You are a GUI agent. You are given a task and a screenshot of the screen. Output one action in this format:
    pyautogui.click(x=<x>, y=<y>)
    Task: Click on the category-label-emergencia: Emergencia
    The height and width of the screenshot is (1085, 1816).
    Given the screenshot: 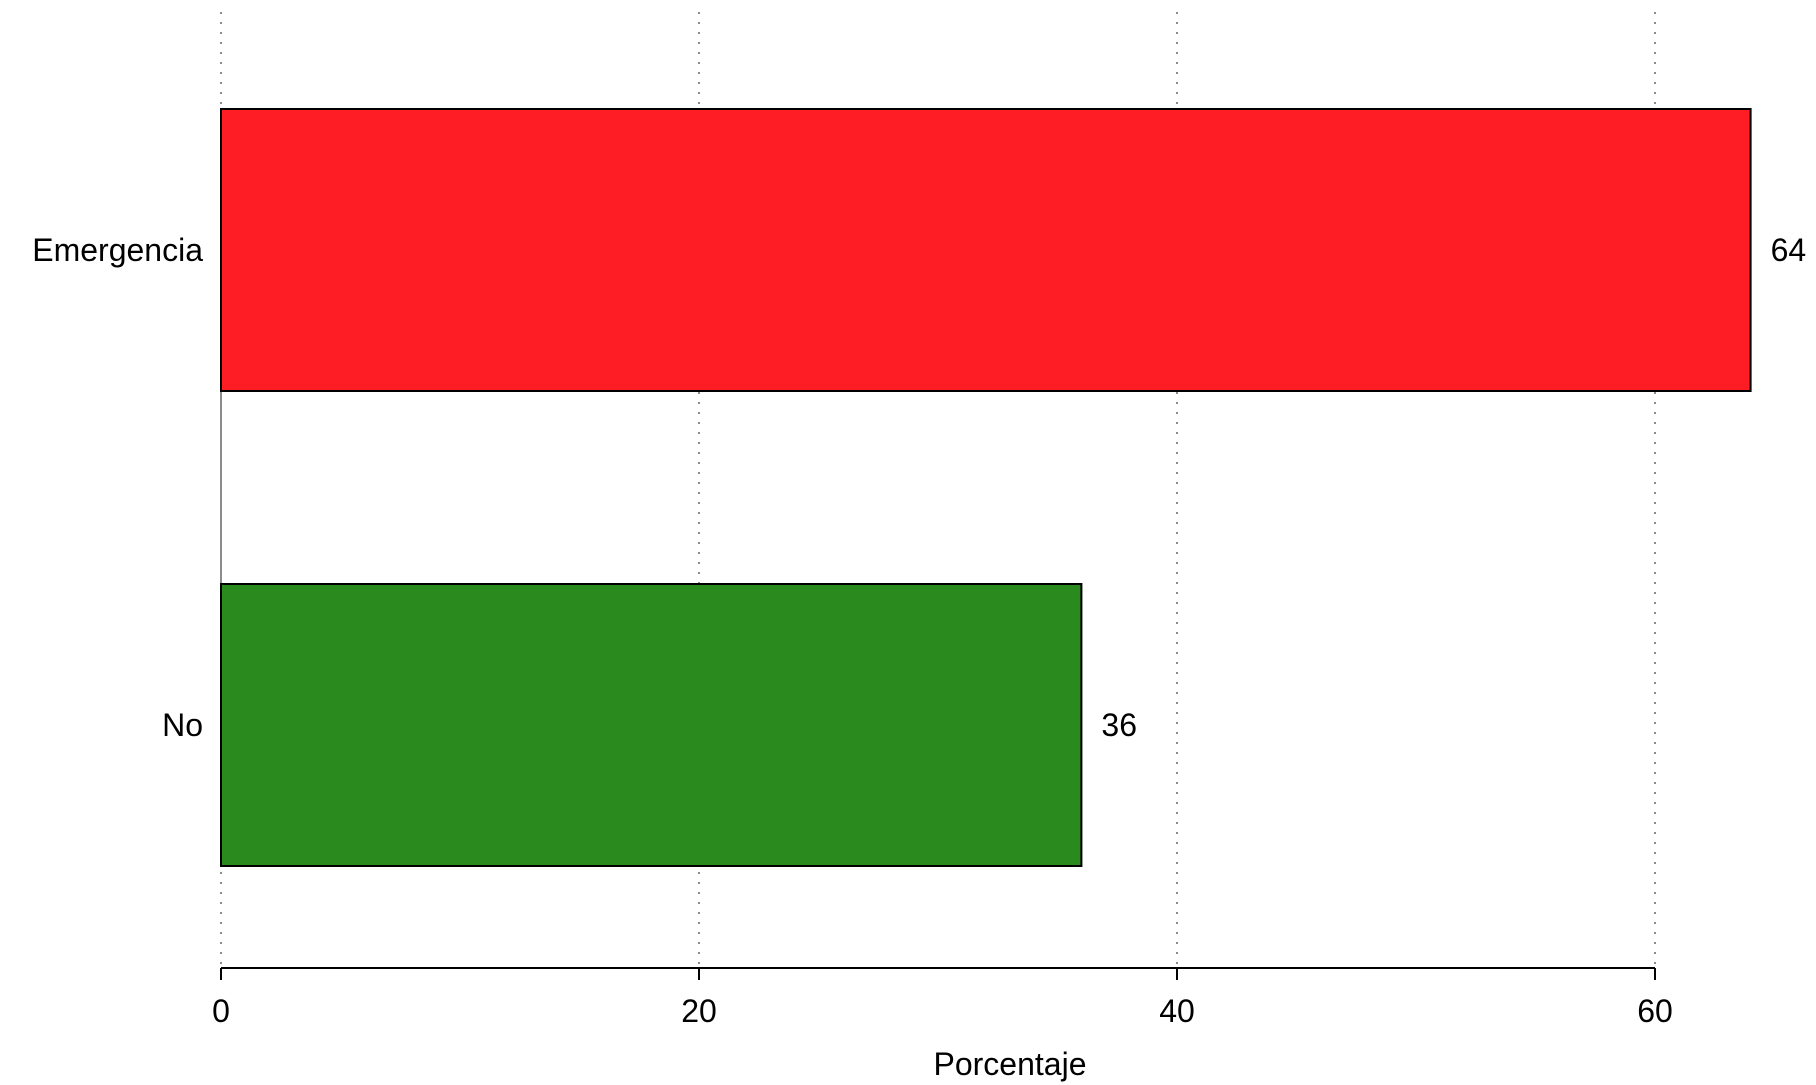 What is the action you would take?
    pyautogui.click(x=117, y=250)
    